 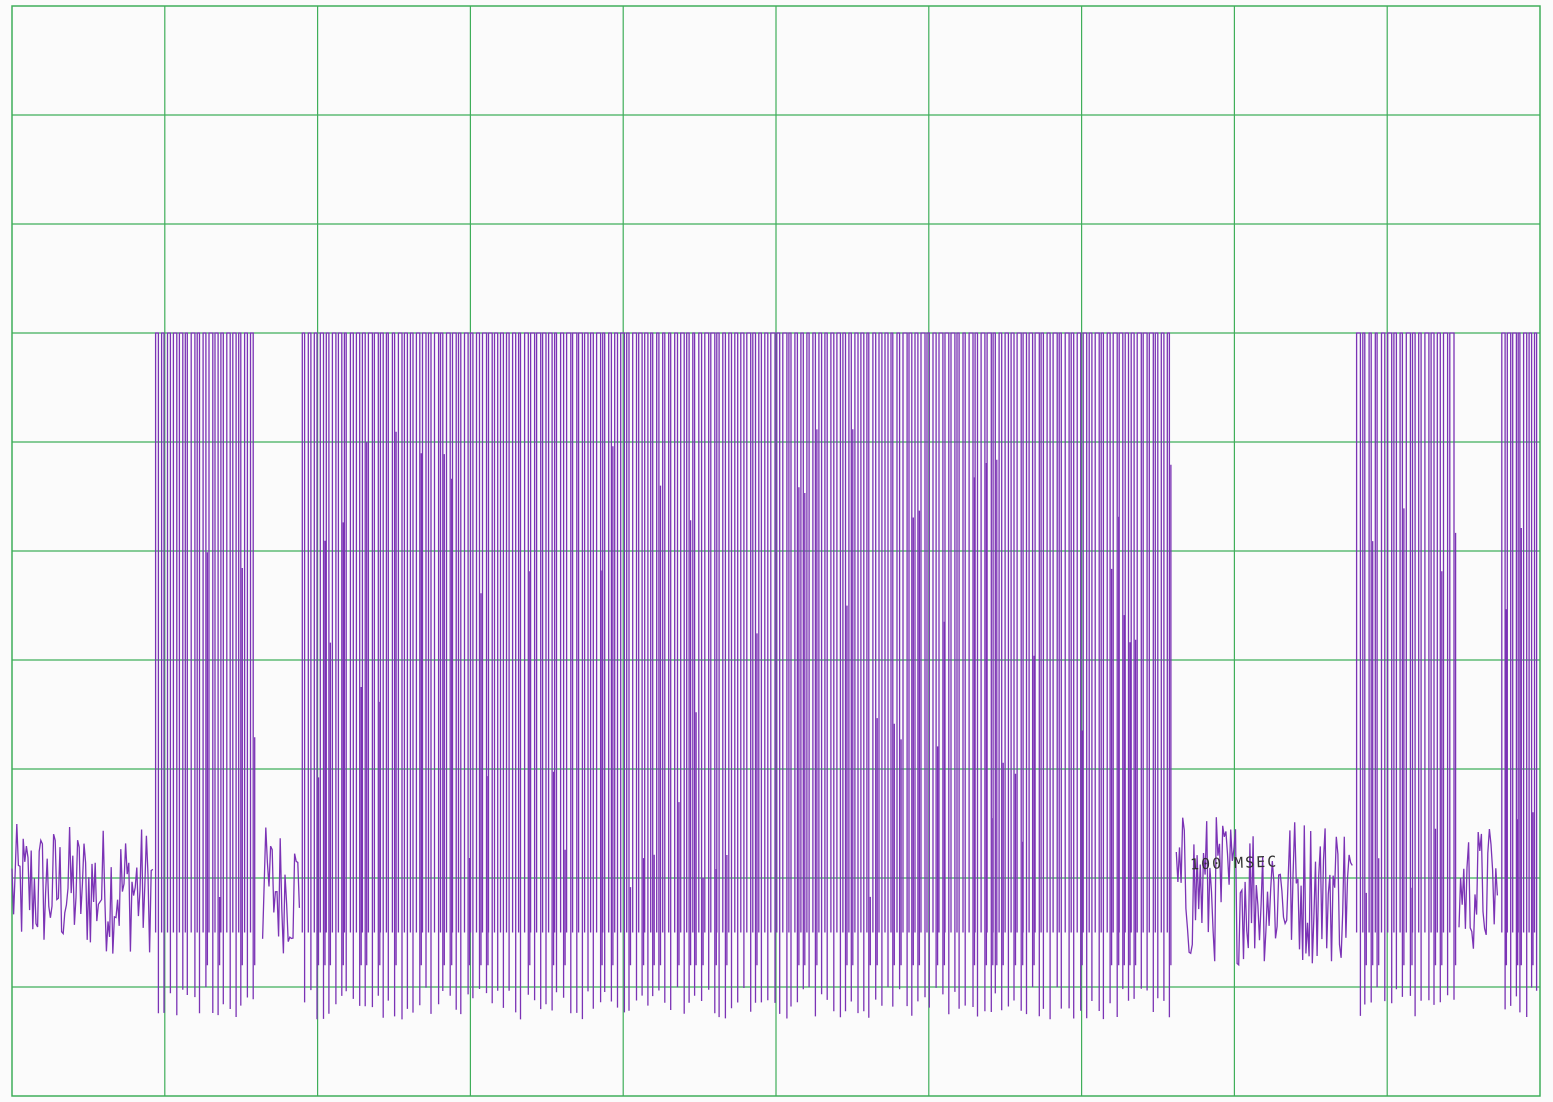 What do you see at coordinates (1234, 863) in the screenshot?
I see `time-scale-annotation: 100 MSEC` at bounding box center [1234, 863].